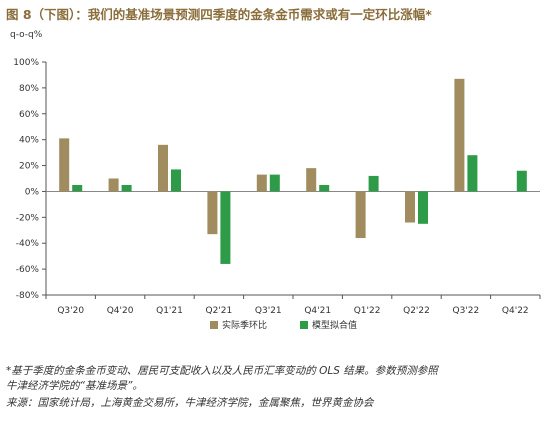  What do you see at coordinates (120, 311) in the screenshot?
I see `x-tick-label: Q4'20` at bounding box center [120, 311].